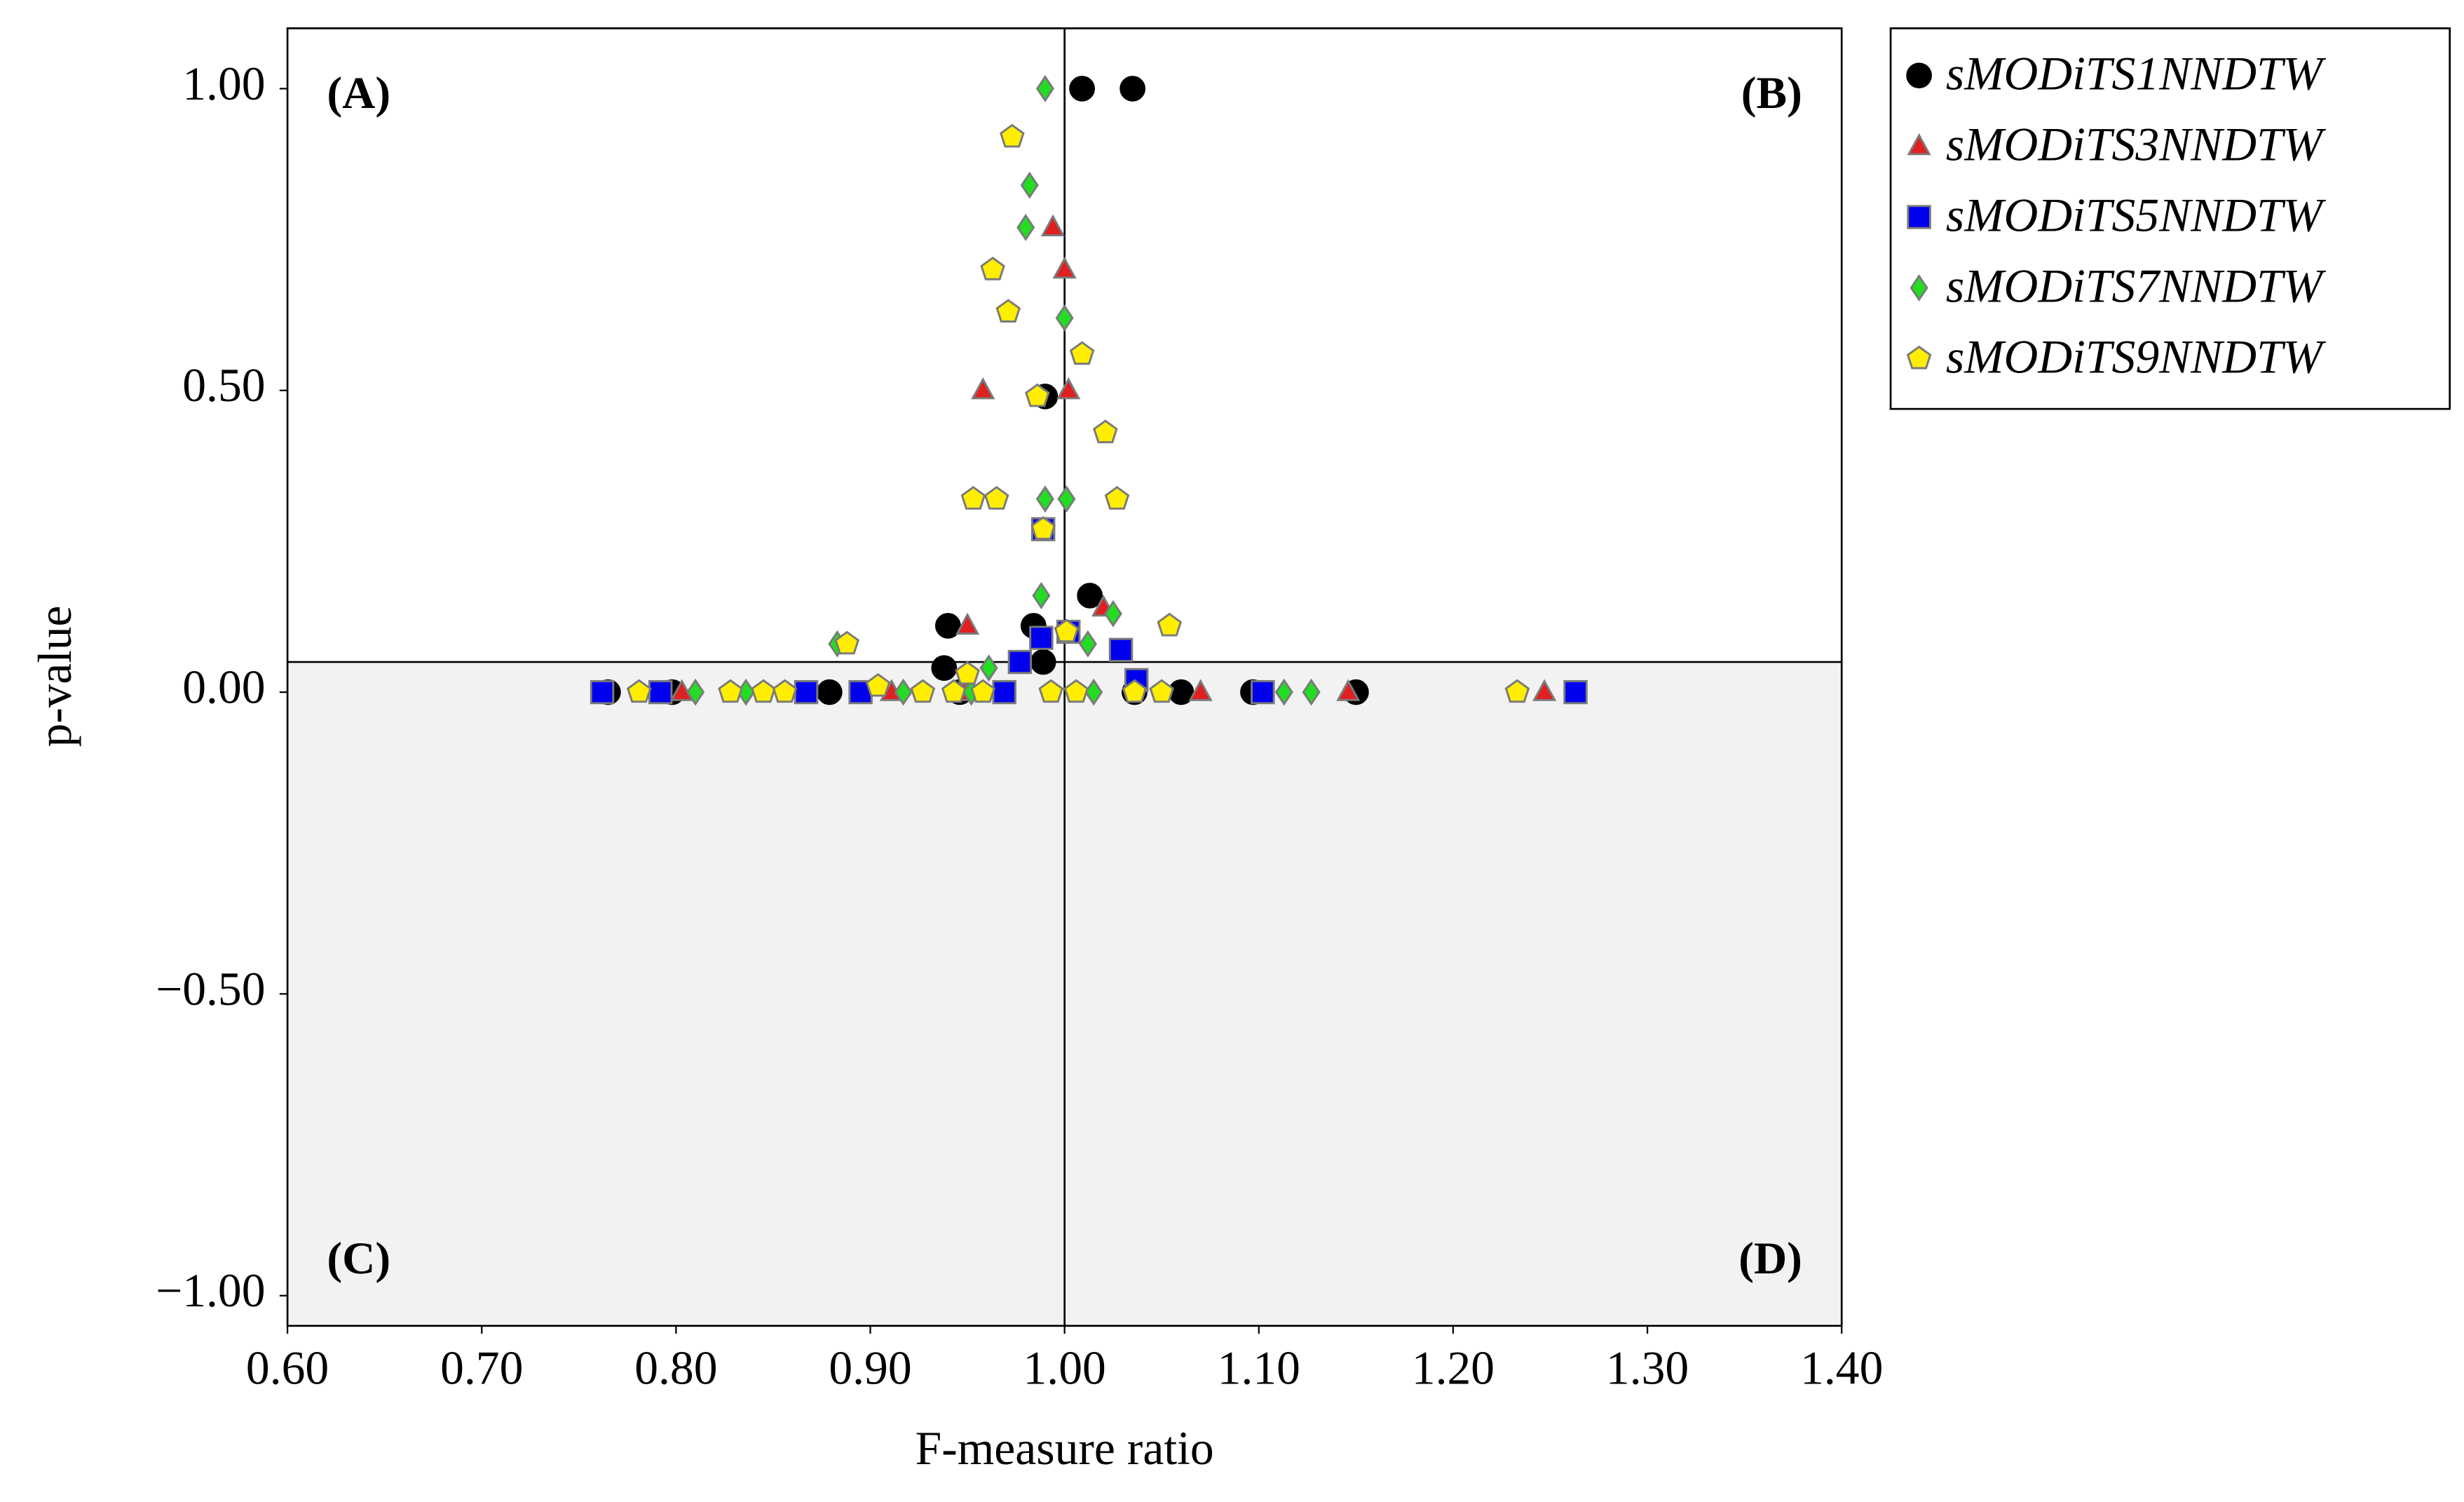 The width and height of the screenshot is (2464, 1502). Describe the element at coordinates (1841, 1368) in the screenshot. I see `x-tick-label: 1.40` at that location.